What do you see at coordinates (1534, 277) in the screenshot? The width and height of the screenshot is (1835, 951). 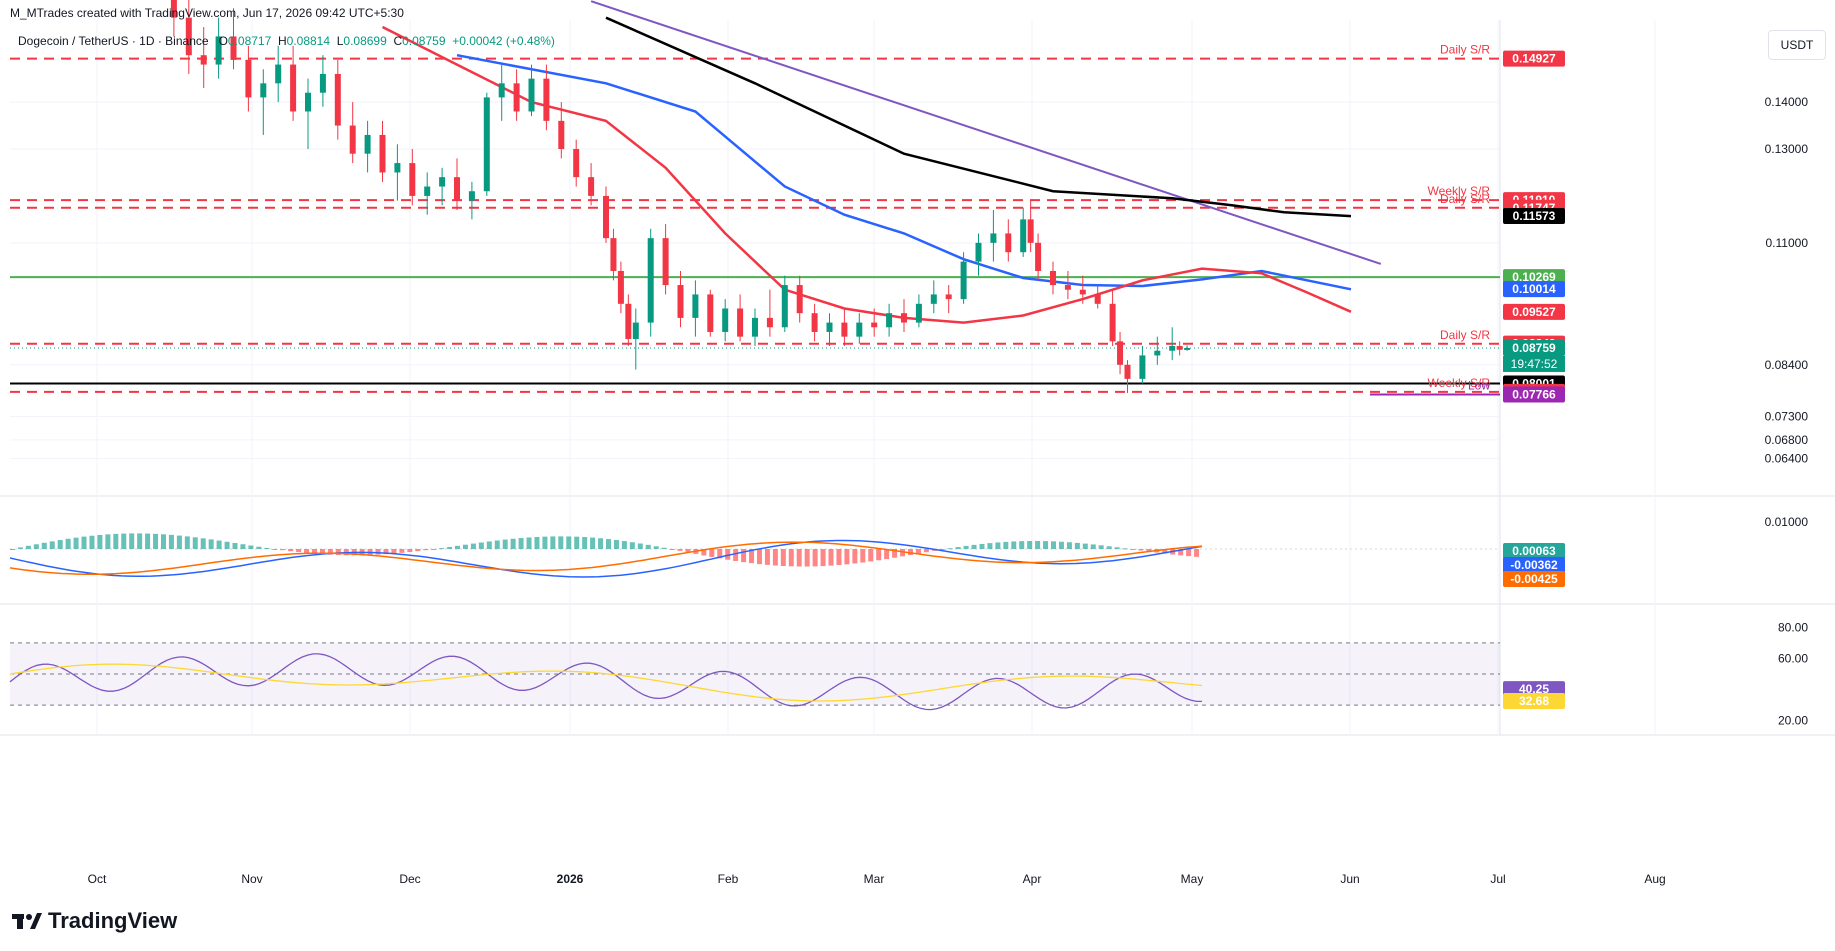 I see `level-price-tag: 0.10269` at bounding box center [1534, 277].